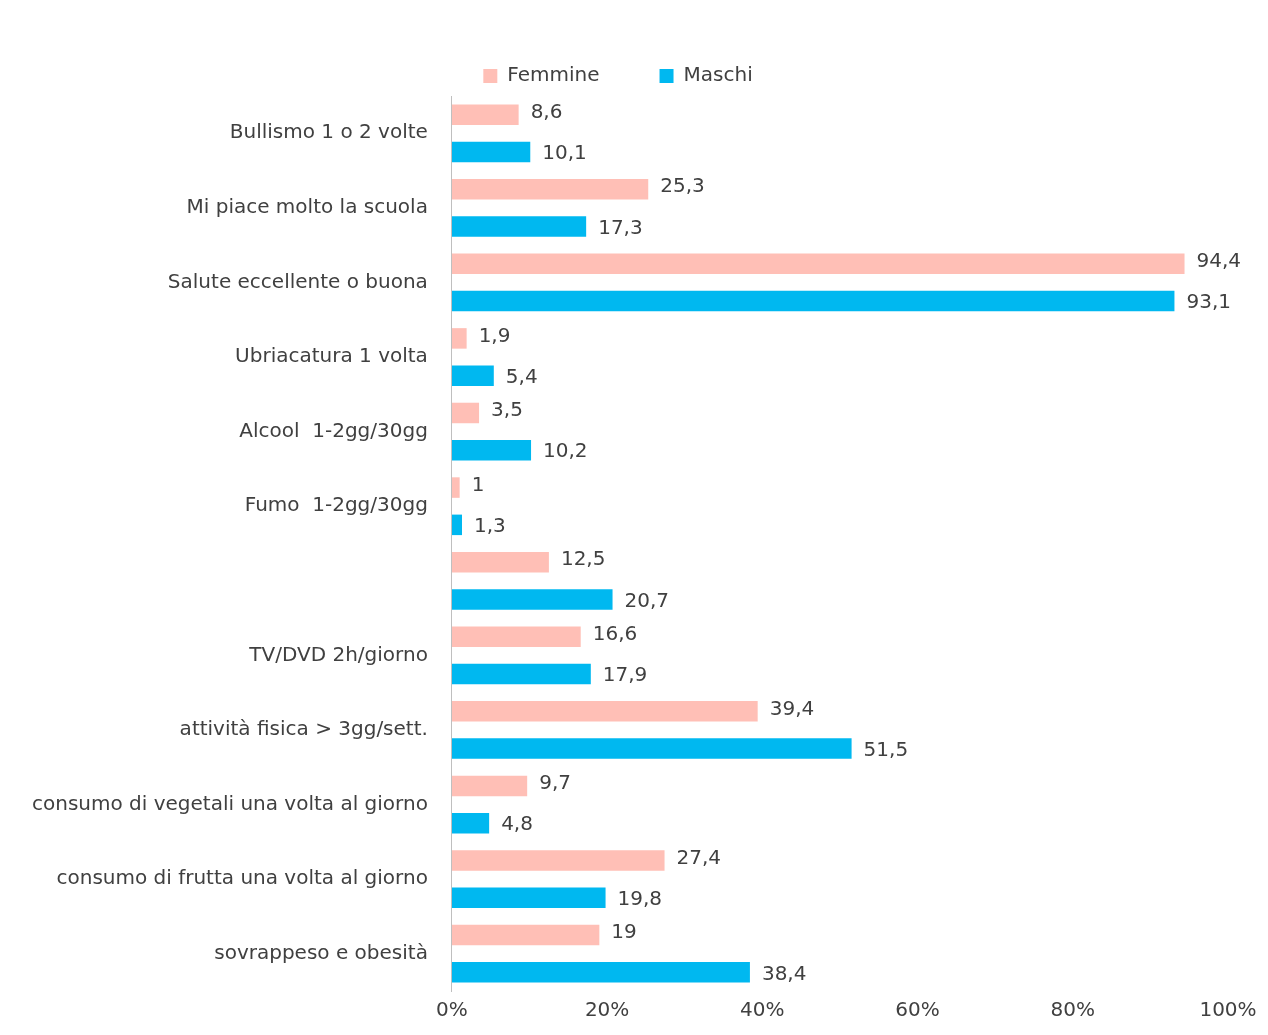 The height and width of the screenshot is (1035, 1268). I want to click on data-label: 51,5, so click(886, 748).